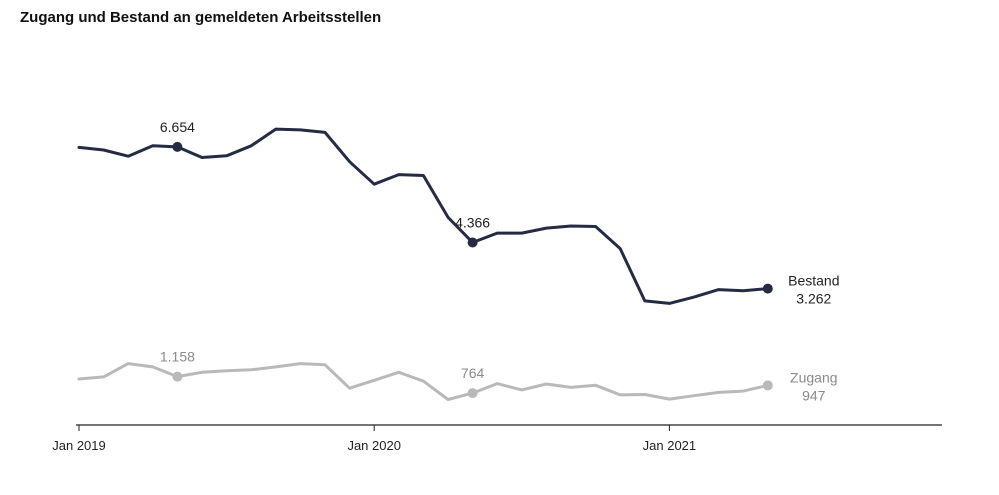 The image size is (999, 495). Describe the element at coordinates (814, 395) in the screenshot. I see `data-label: 947` at that location.